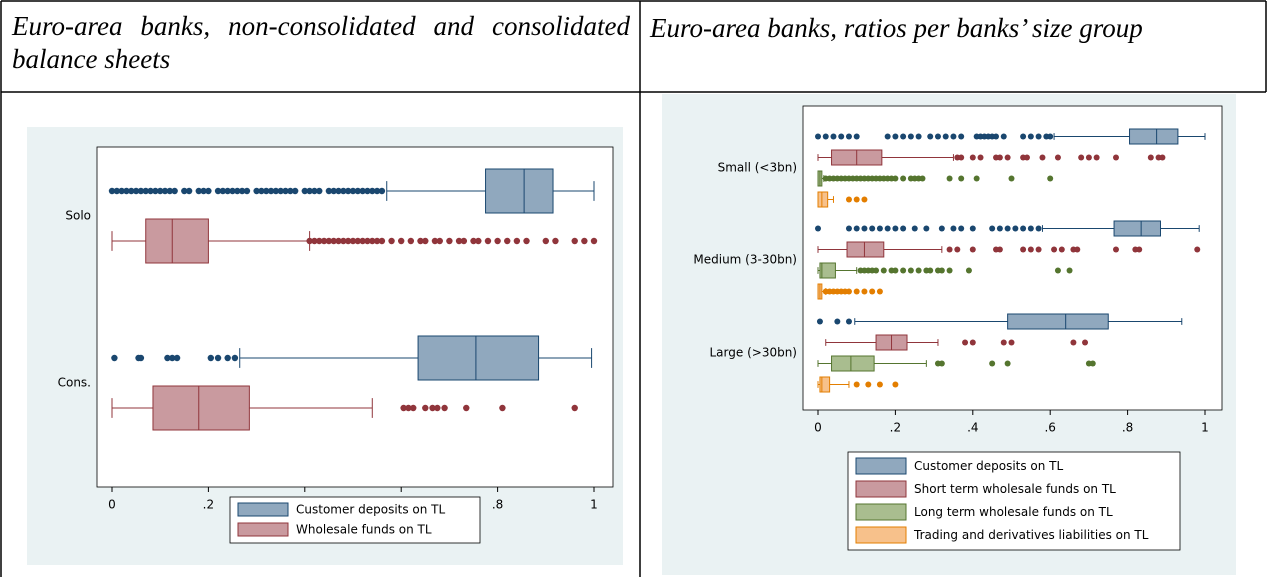  What do you see at coordinates (208, 505) in the screenshot?
I see `x-tick-label: .2` at bounding box center [208, 505].